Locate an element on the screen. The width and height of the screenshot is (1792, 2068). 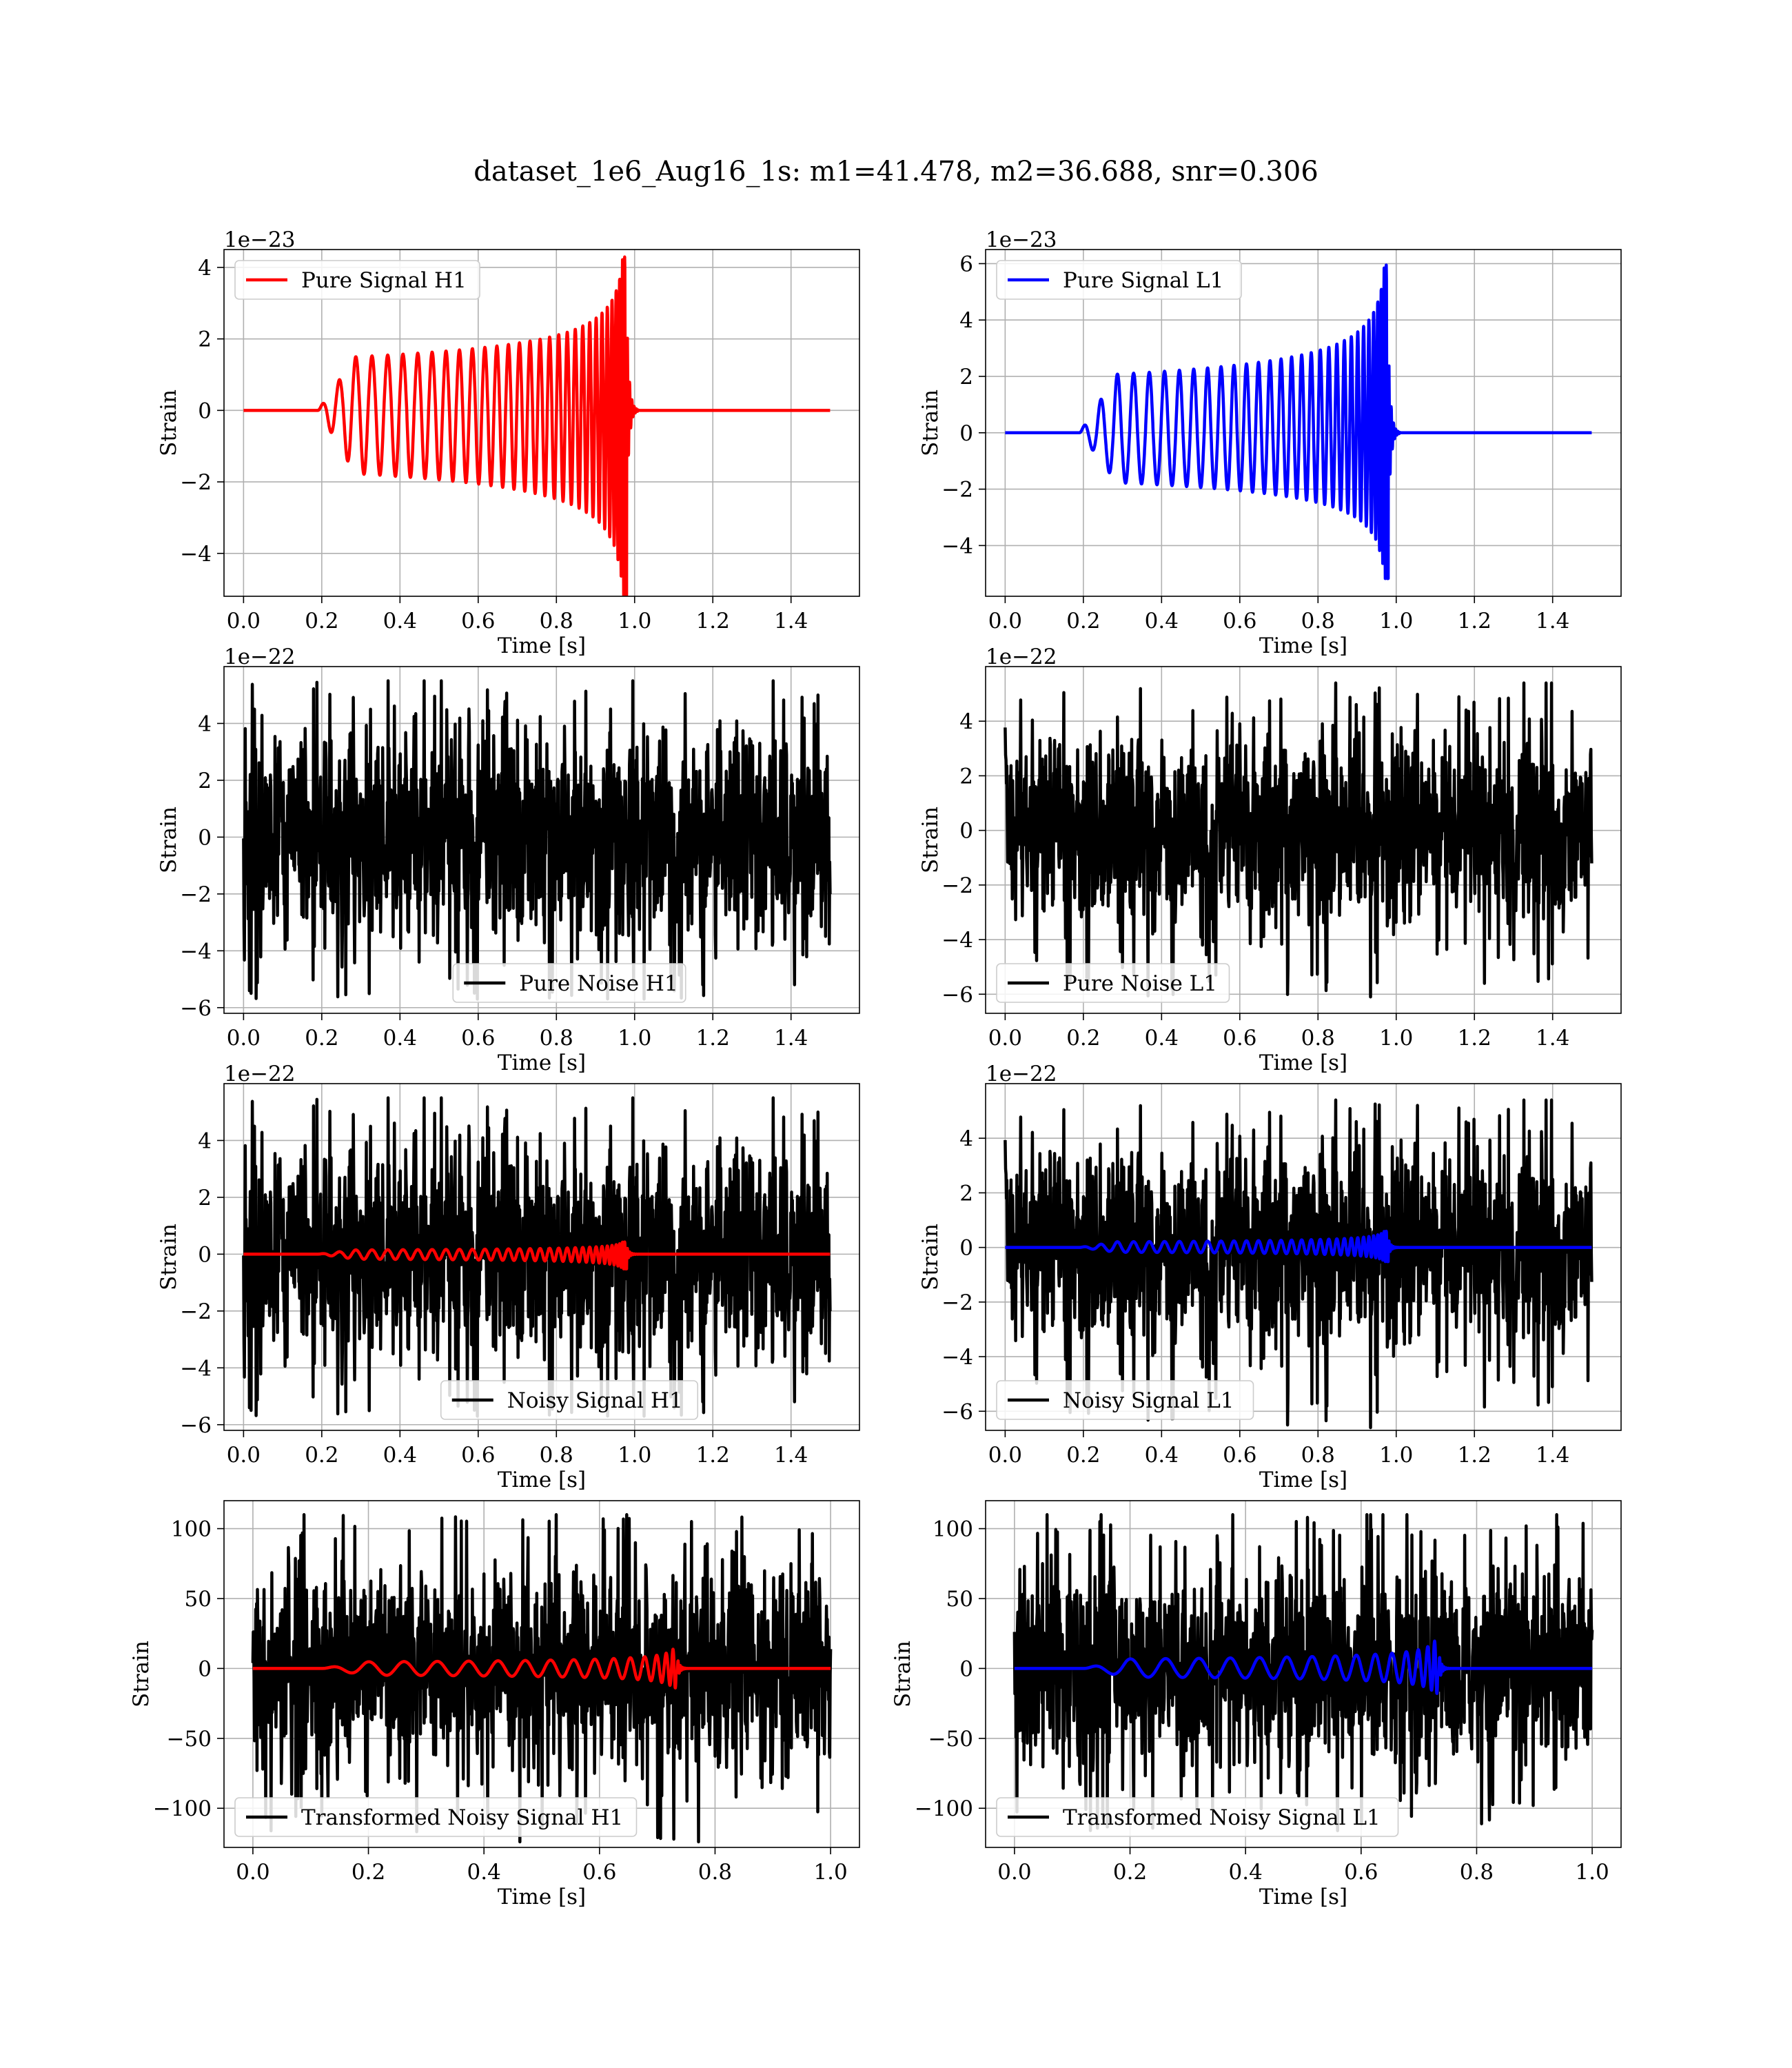
axis-offset-text: 1e−22 is located at coordinates (1021, 1074).